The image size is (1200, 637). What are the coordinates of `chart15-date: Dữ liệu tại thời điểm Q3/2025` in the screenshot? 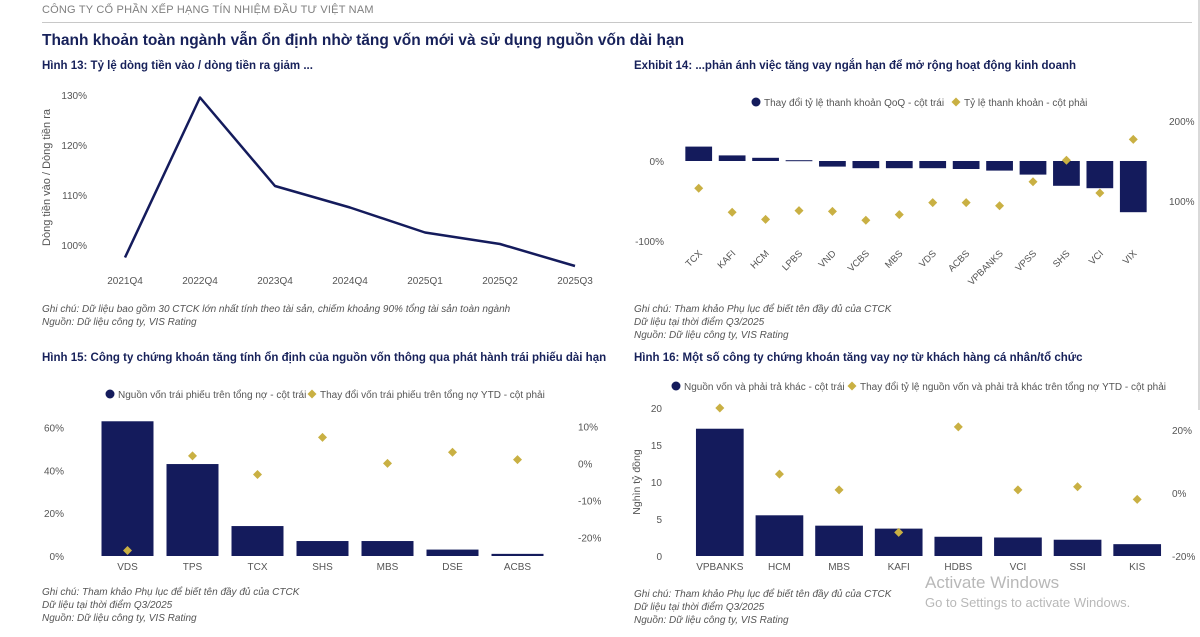 It's located at (107, 605).